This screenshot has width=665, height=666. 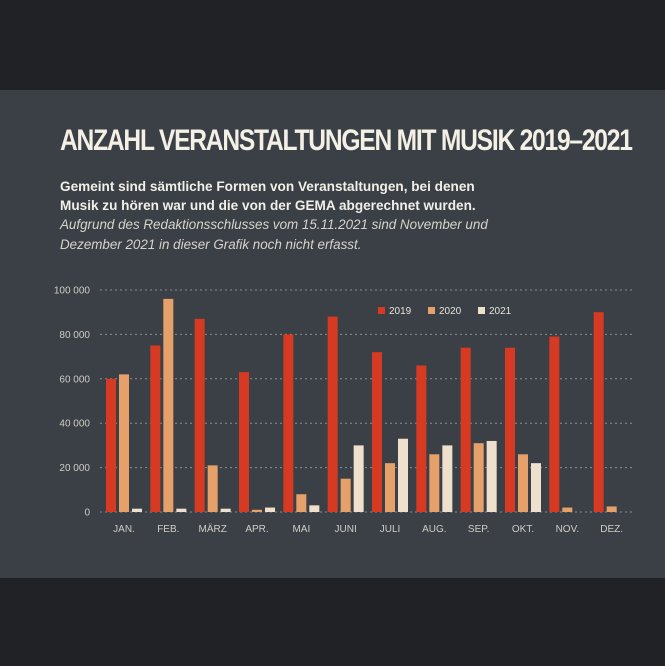 I want to click on y-tick-label: 40 000, so click(x=74, y=424).